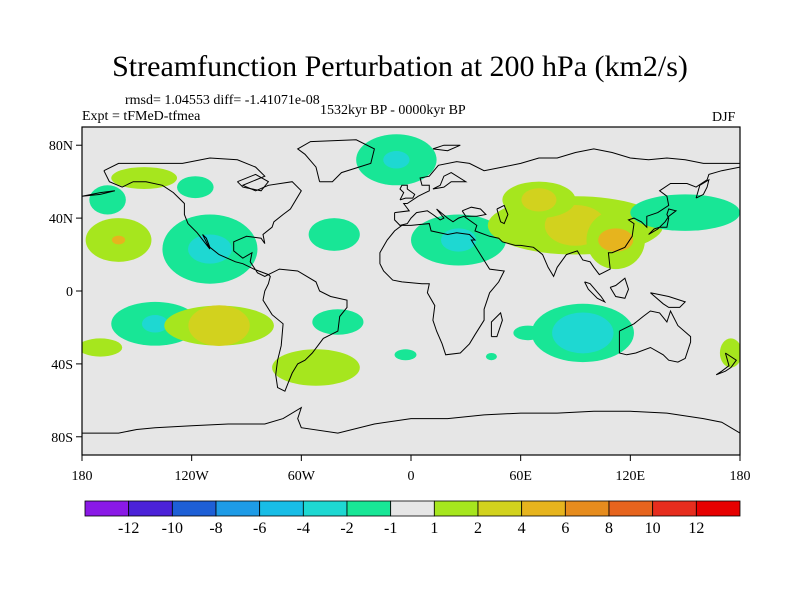  Describe the element at coordinates (259, 528) in the screenshot. I see `colorbar-label: -6` at that location.